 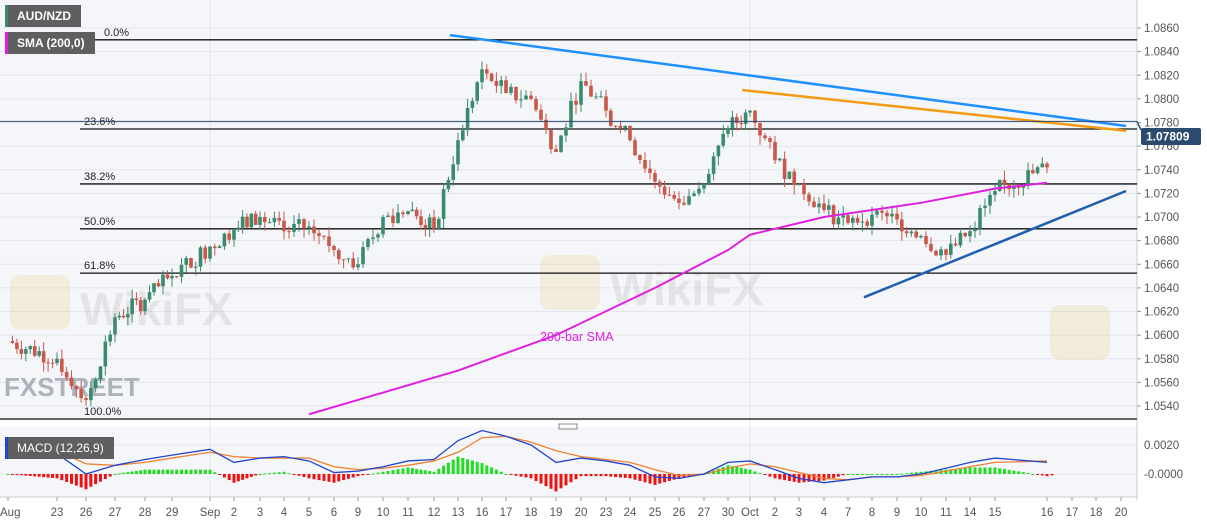 I want to click on y-tick-label: 1.0780, so click(x=1161, y=124).